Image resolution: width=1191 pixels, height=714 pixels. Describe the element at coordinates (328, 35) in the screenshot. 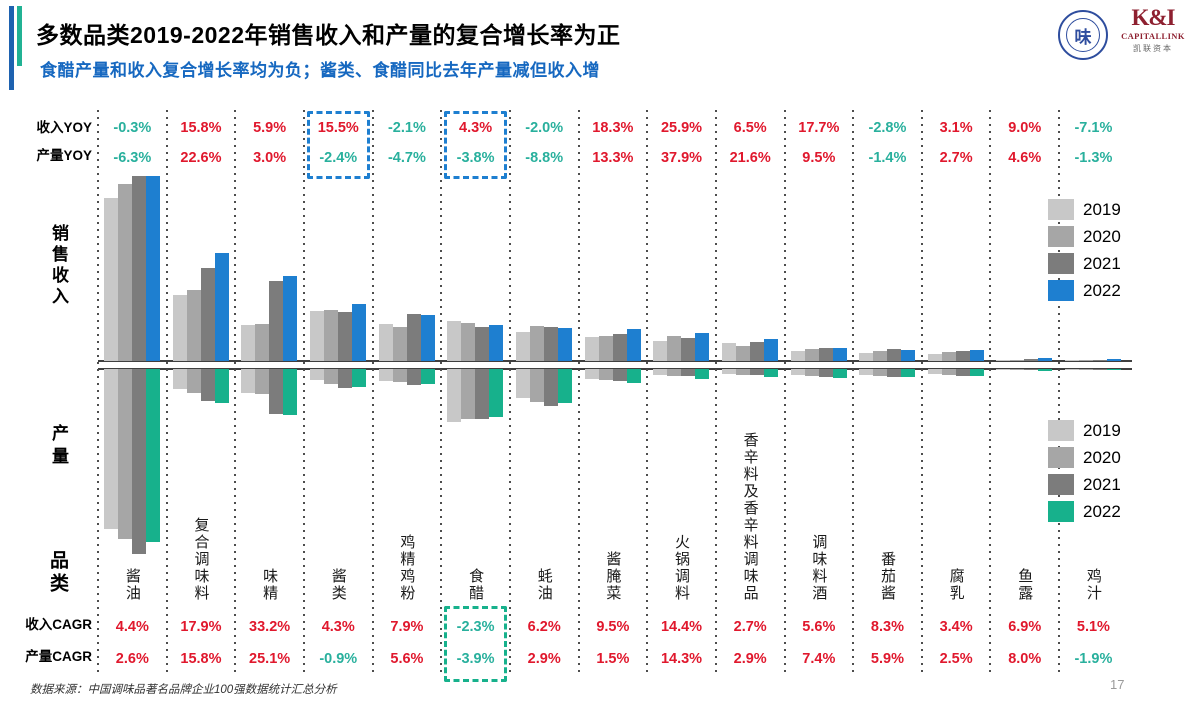

I see `page-title: 多数品类2019-2022年销售收入和产量的复合增长率为正` at that location.